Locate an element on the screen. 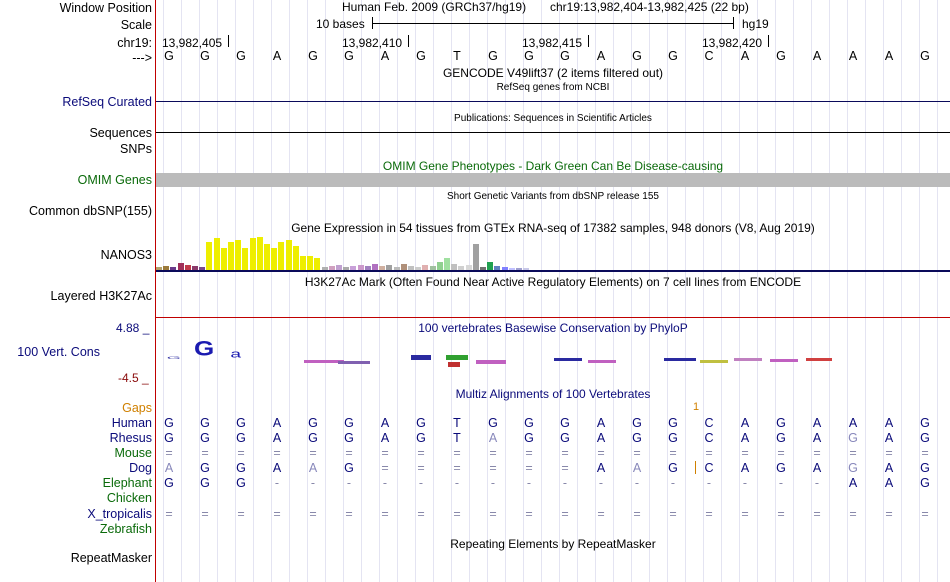  species-label-dog: Dog is located at coordinates (140, 468).